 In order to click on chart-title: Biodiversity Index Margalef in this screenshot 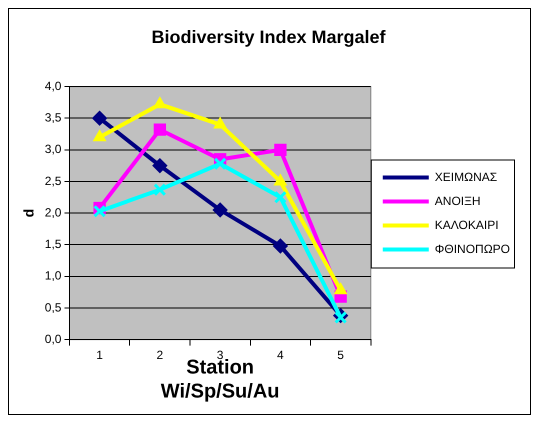, I will do `click(269, 36)`.